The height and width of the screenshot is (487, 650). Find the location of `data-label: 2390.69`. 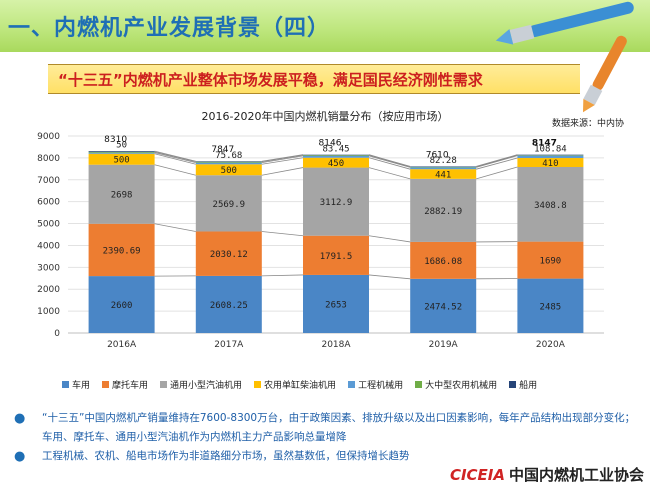

data-label: 2390.69 is located at coordinates (122, 251).